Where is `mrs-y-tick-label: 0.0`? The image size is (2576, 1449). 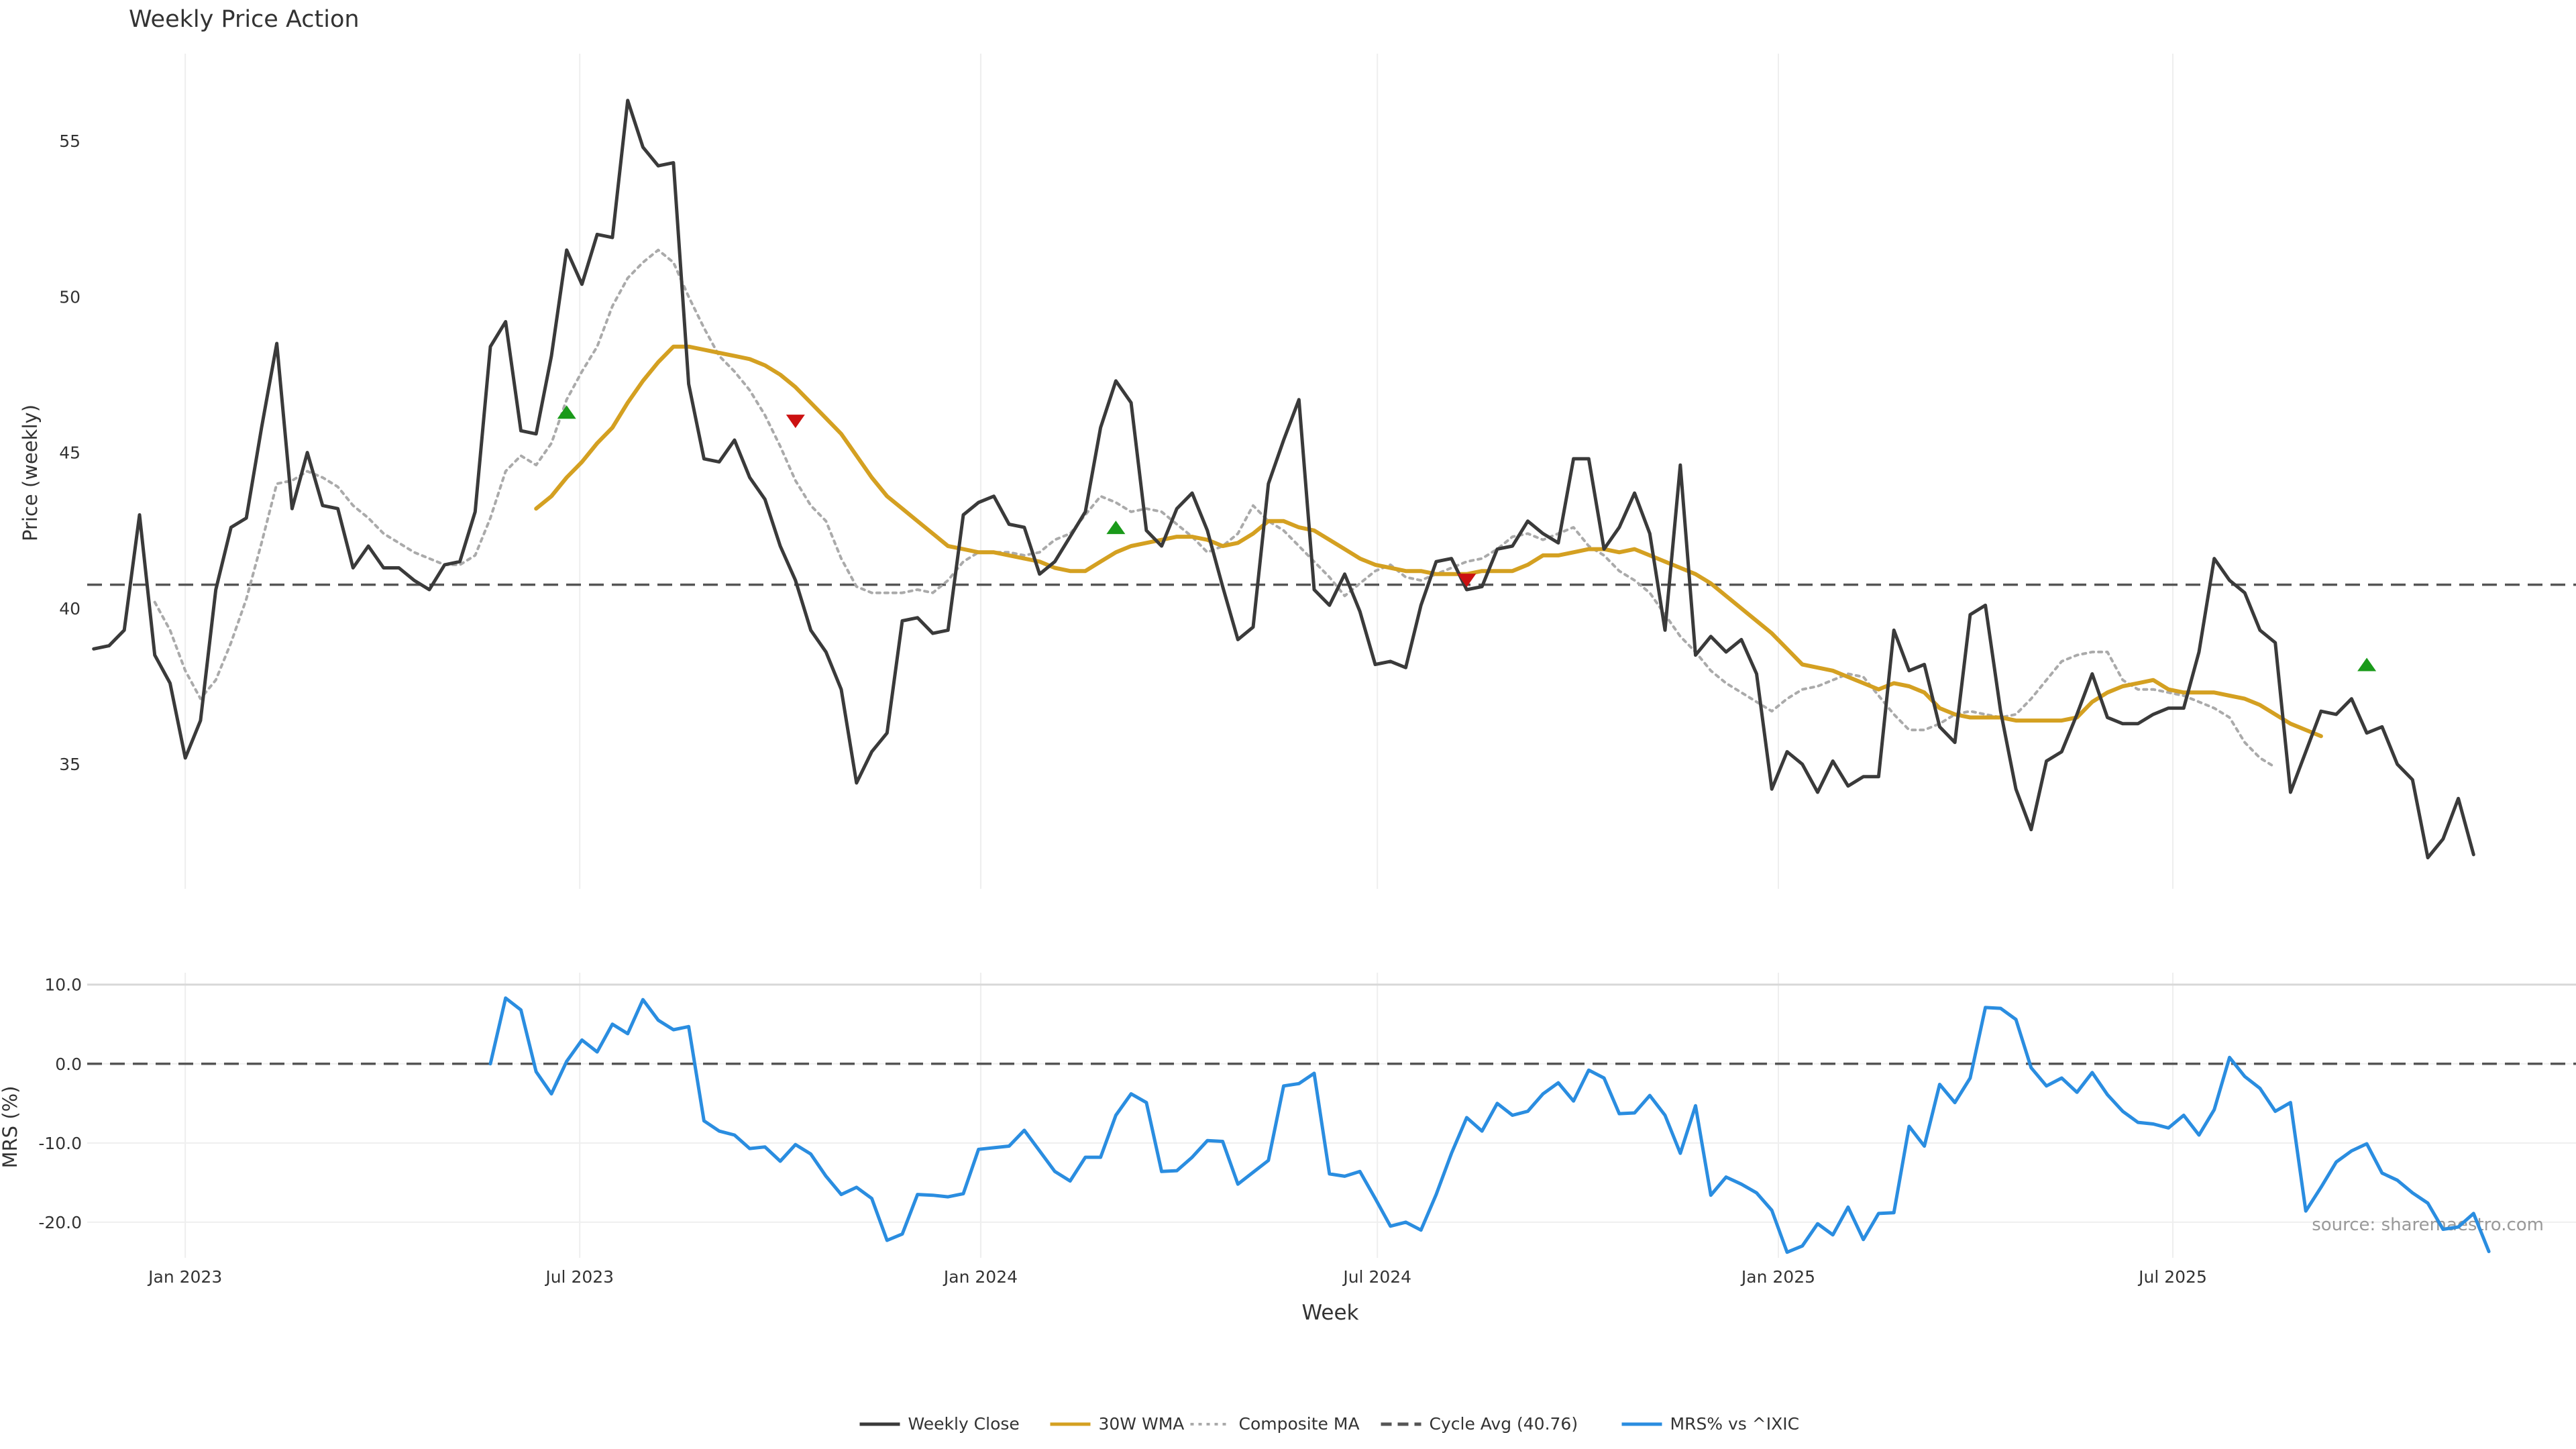 mrs-y-tick-label: 0.0 is located at coordinates (68, 1064).